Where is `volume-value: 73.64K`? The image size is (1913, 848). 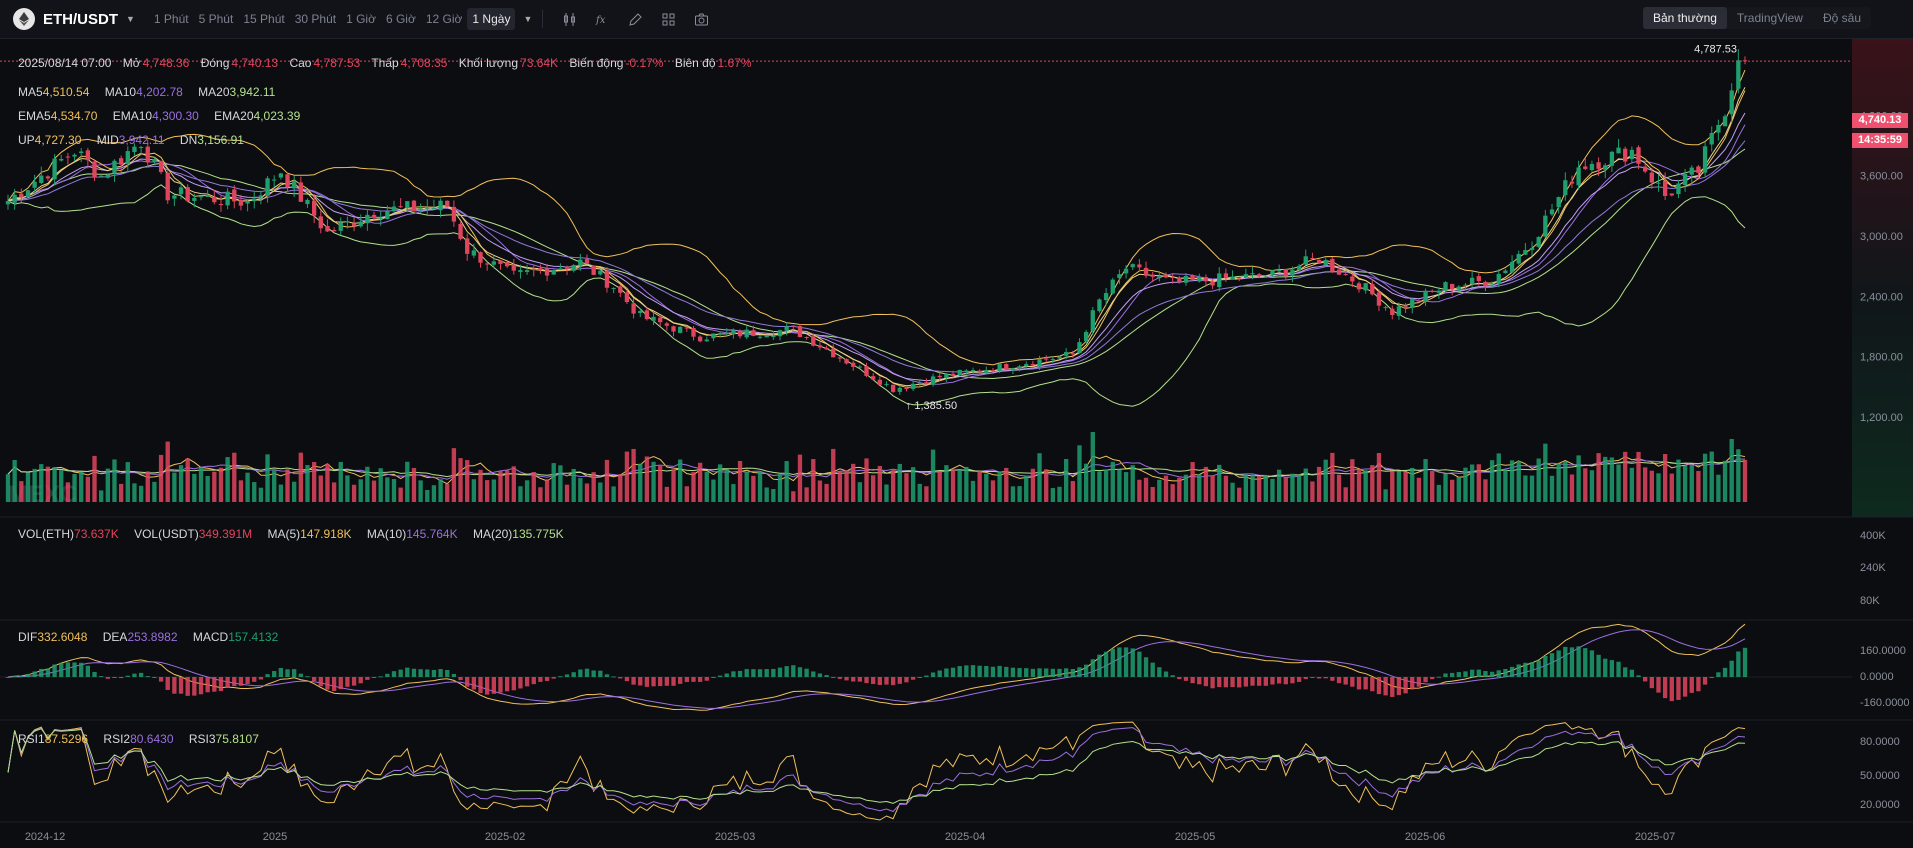 volume-value: 73.64K is located at coordinates (539, 63).